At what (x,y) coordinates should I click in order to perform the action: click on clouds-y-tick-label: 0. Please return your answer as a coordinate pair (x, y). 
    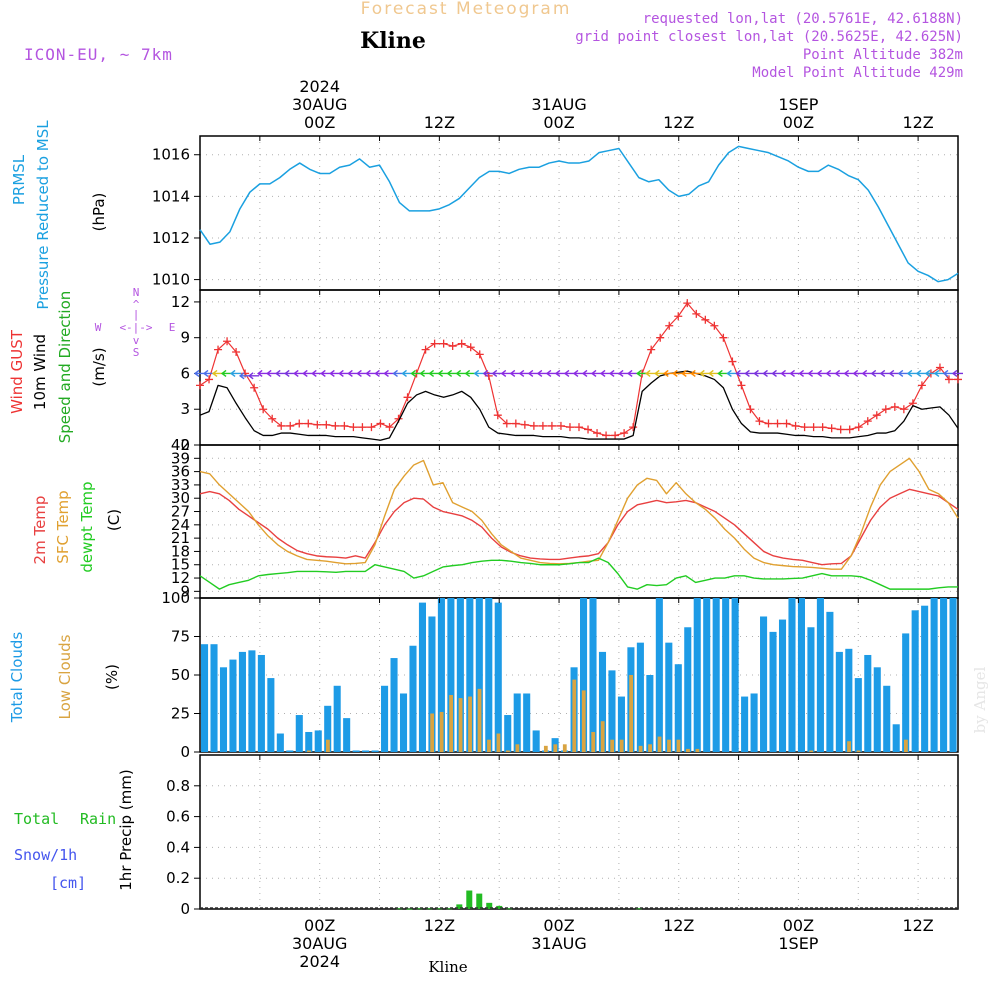
    Looking at the image, I should click on (185, 752).